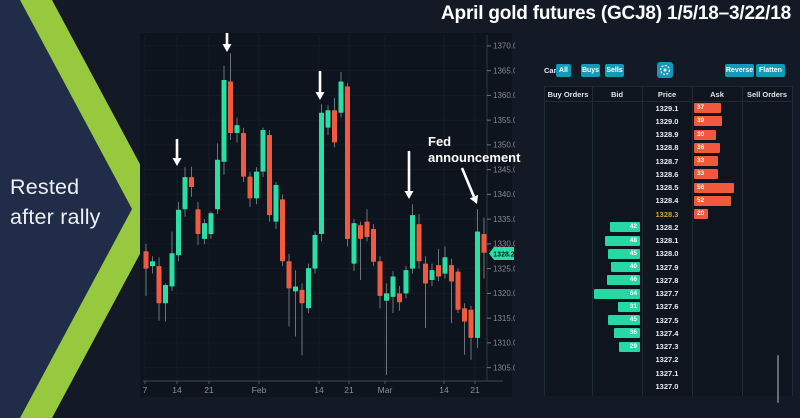 The width and height of the screenshot is (800, 418). I want to click on dom-price-cell: 1327.7, so click(667, 293).